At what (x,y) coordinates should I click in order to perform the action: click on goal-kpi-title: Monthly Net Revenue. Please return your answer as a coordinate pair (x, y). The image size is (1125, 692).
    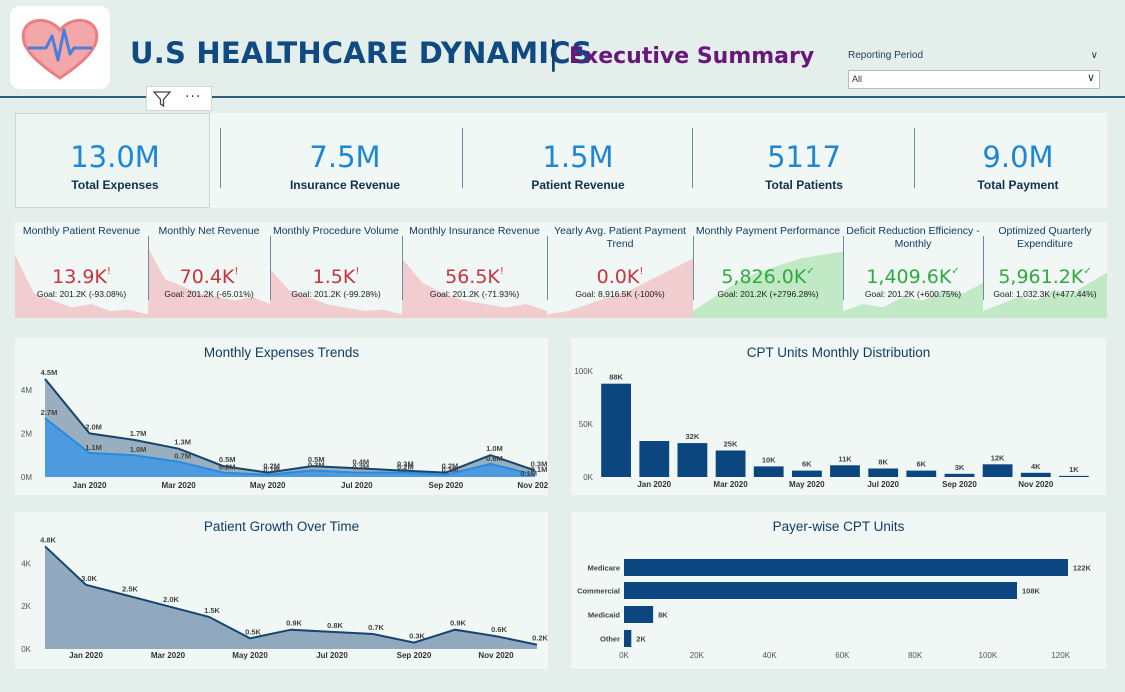
    Looking at the image, I should click on (209, 231).